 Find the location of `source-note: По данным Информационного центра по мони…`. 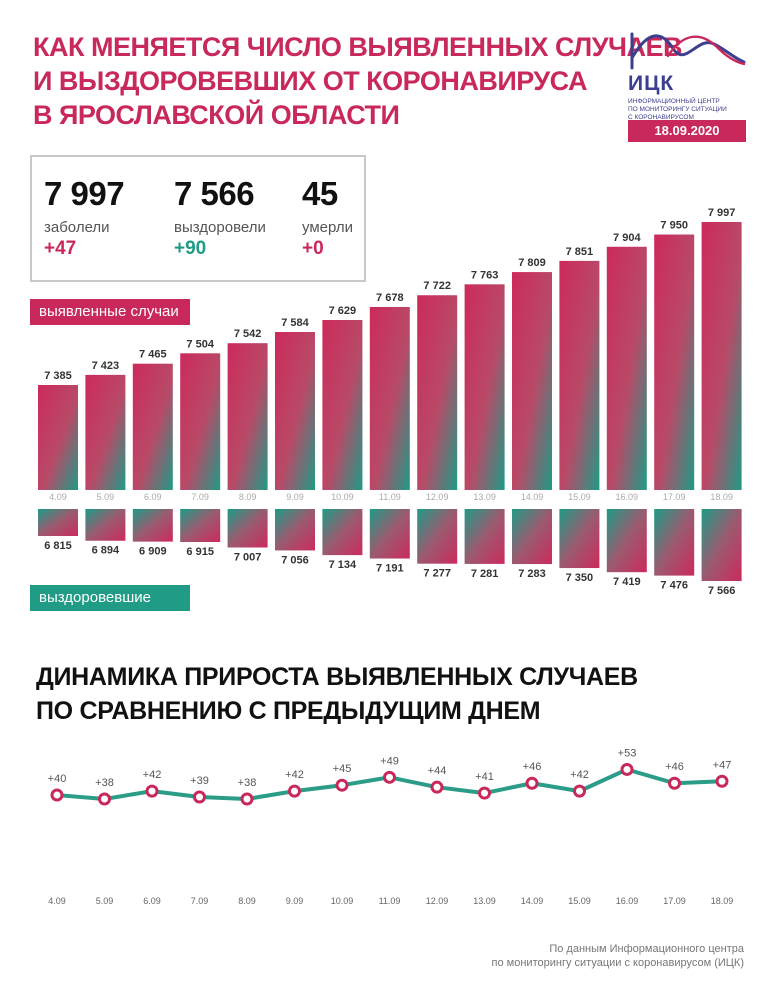

source-note: По данным Информационного центра по мони… is located at coordinates (618, 956).